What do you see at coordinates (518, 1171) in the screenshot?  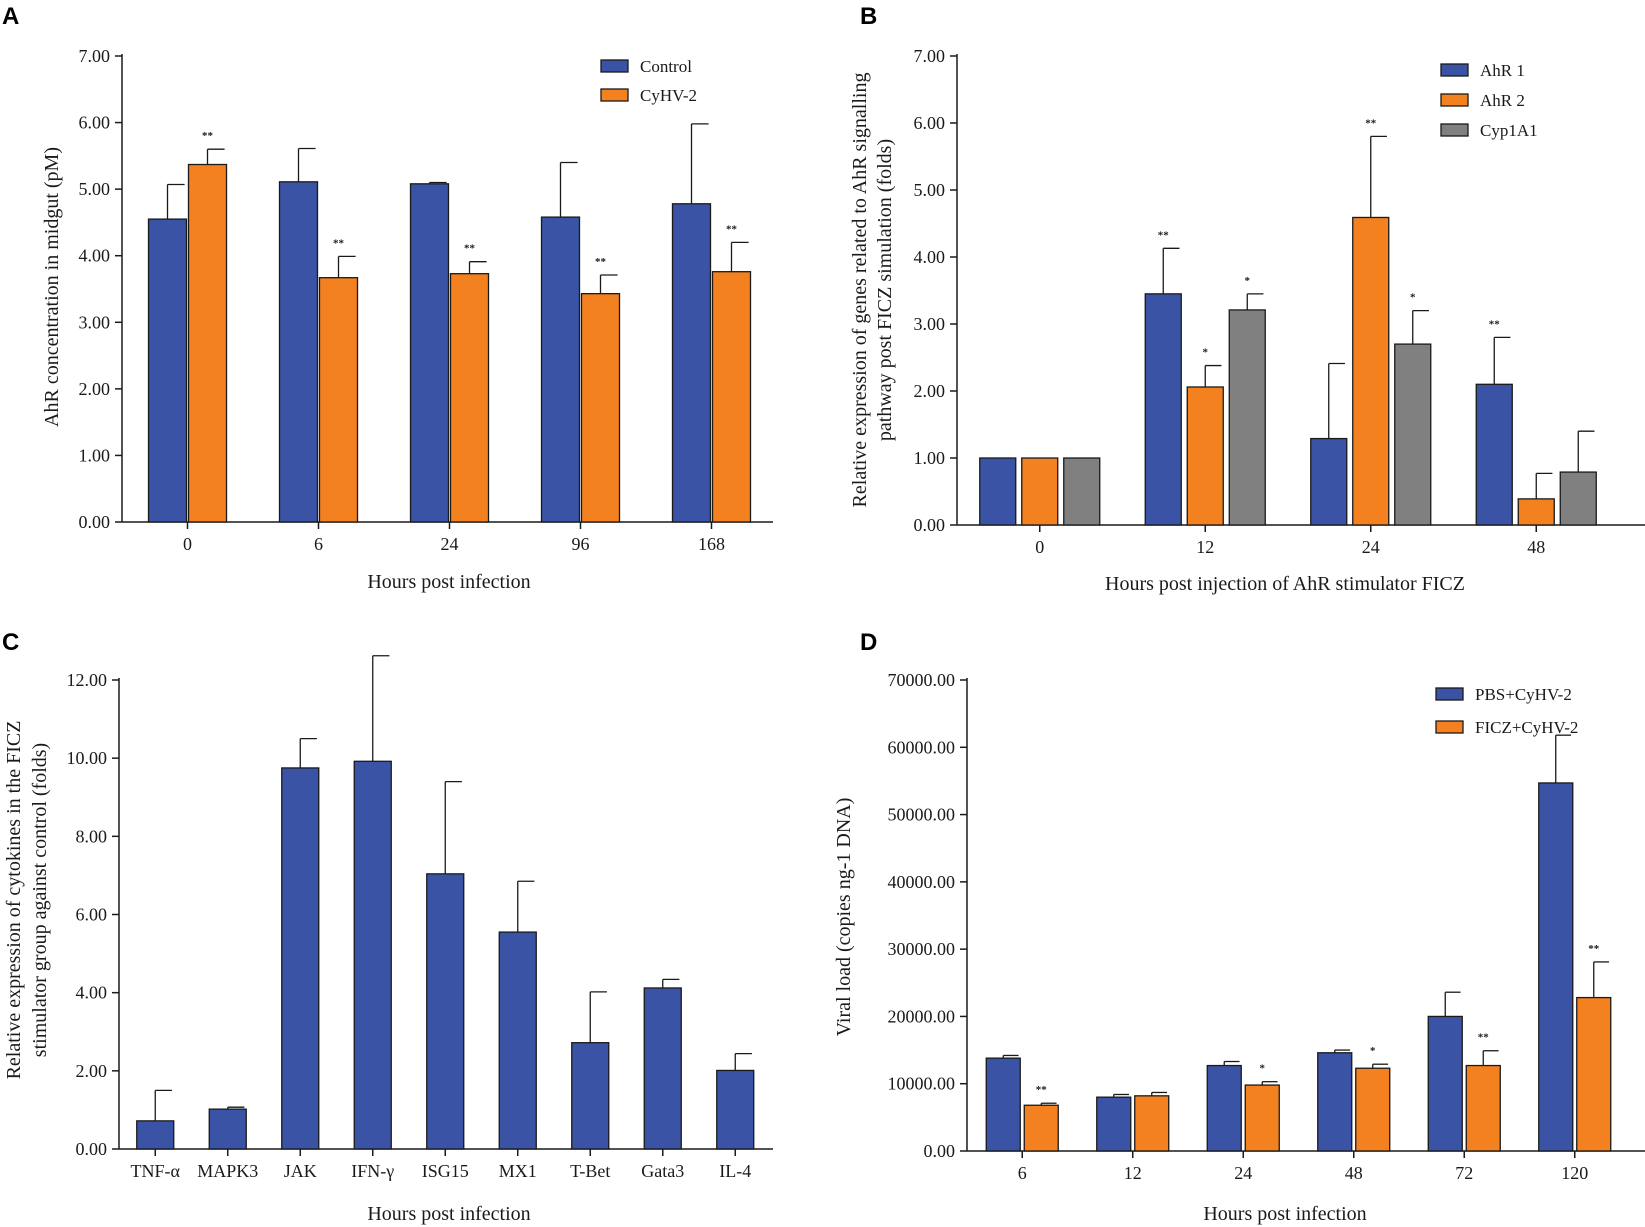 I see `panel-c-x-tick-label: MX1` at bounding box center [518, 1171].